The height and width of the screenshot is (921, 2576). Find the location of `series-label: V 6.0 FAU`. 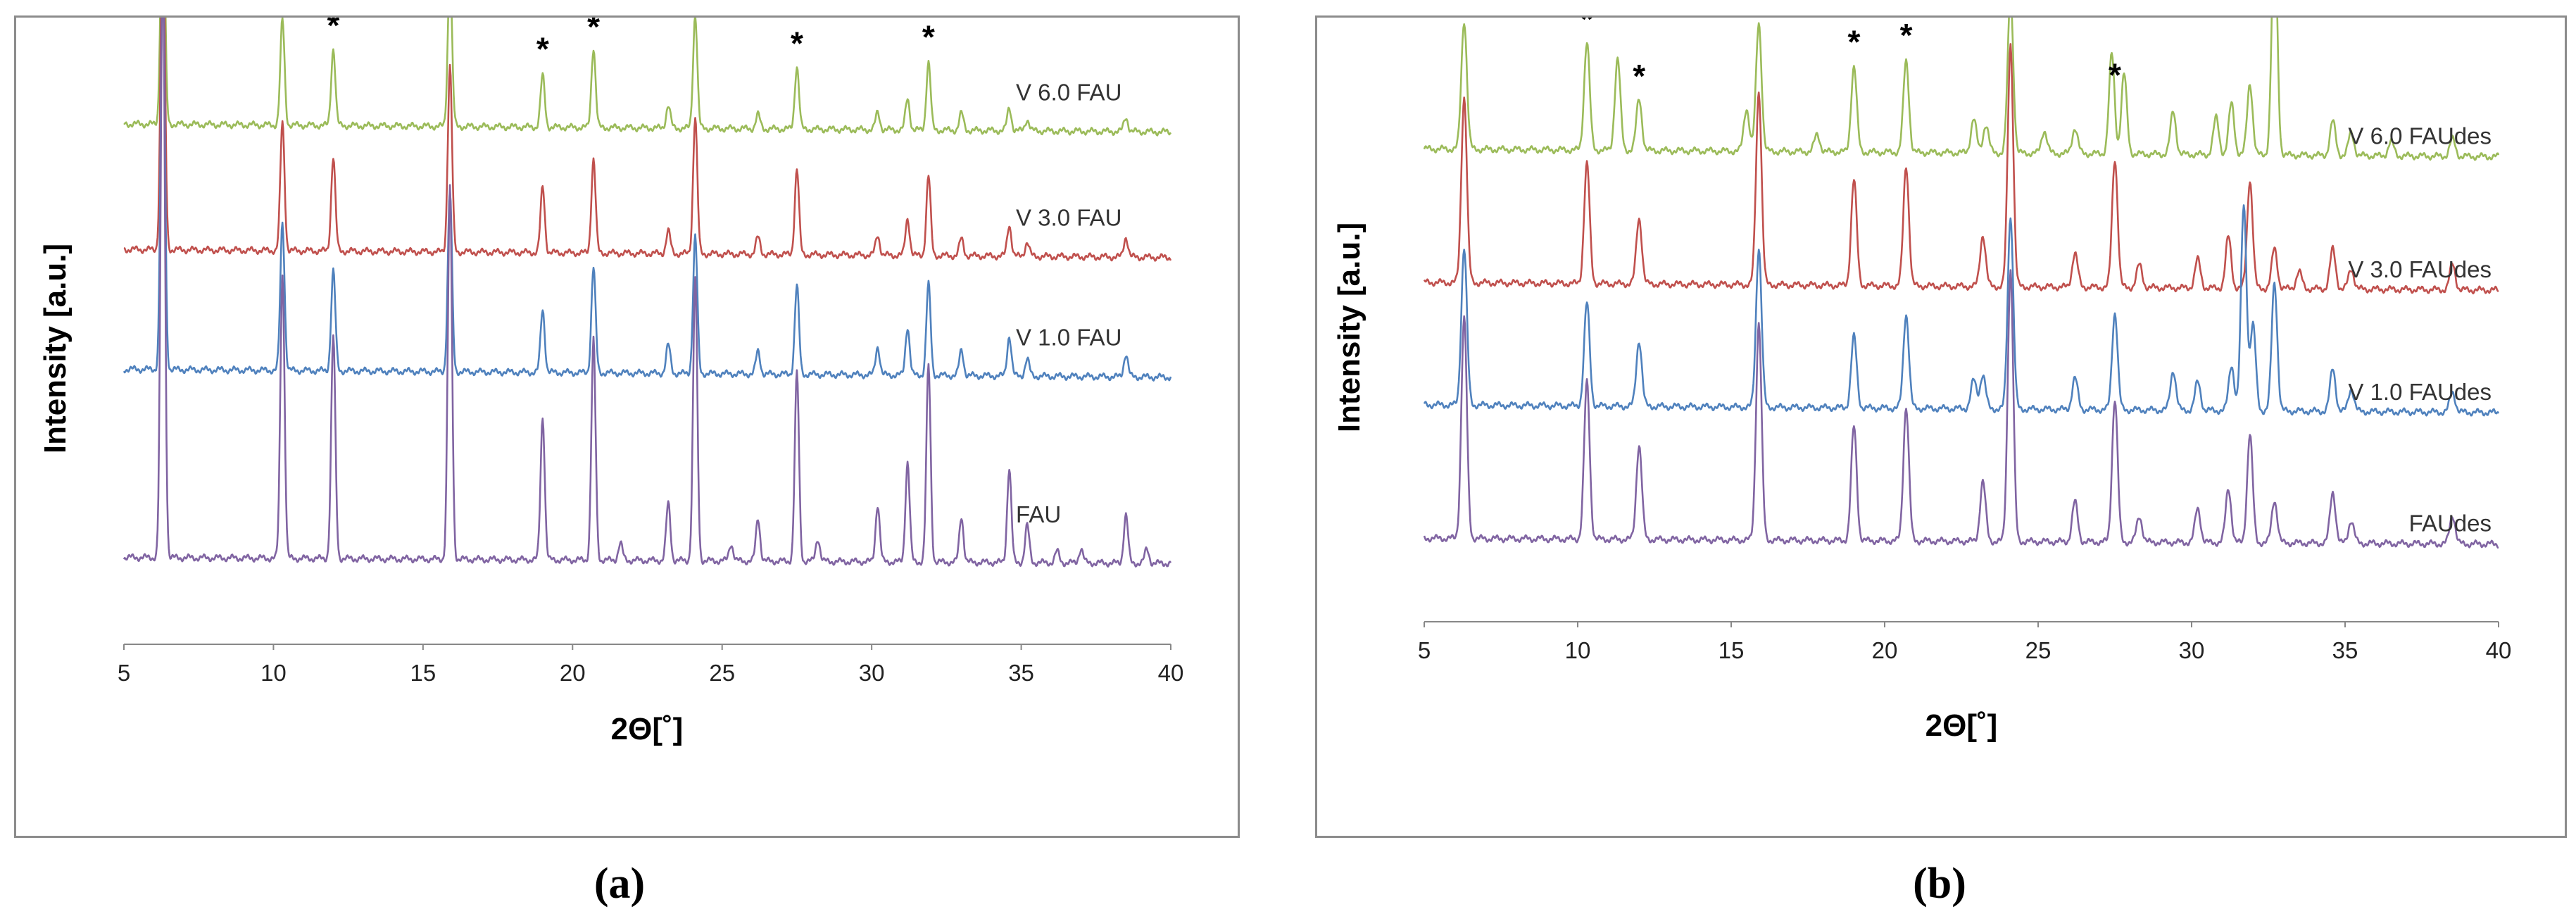

series-label: V 6.0 FAU is located at coordinates (1068, 92).